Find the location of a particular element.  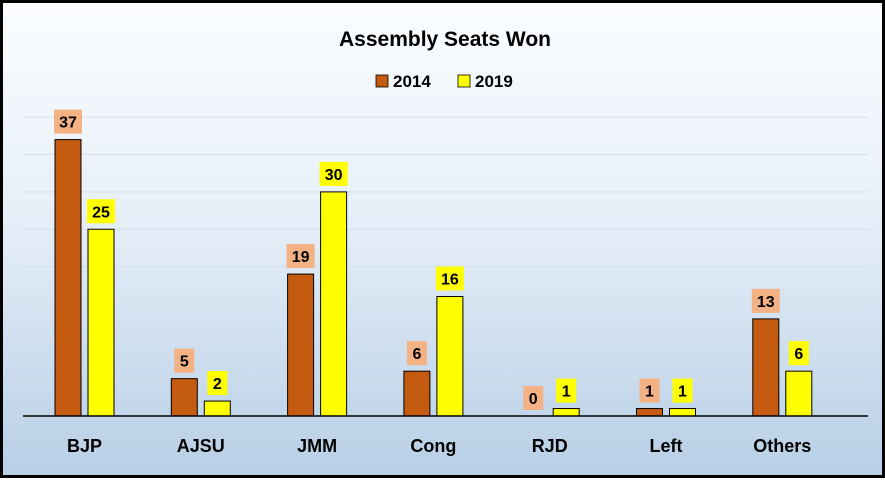

chart-title: Assembly Seats Won is located at coordinates (445, 39).